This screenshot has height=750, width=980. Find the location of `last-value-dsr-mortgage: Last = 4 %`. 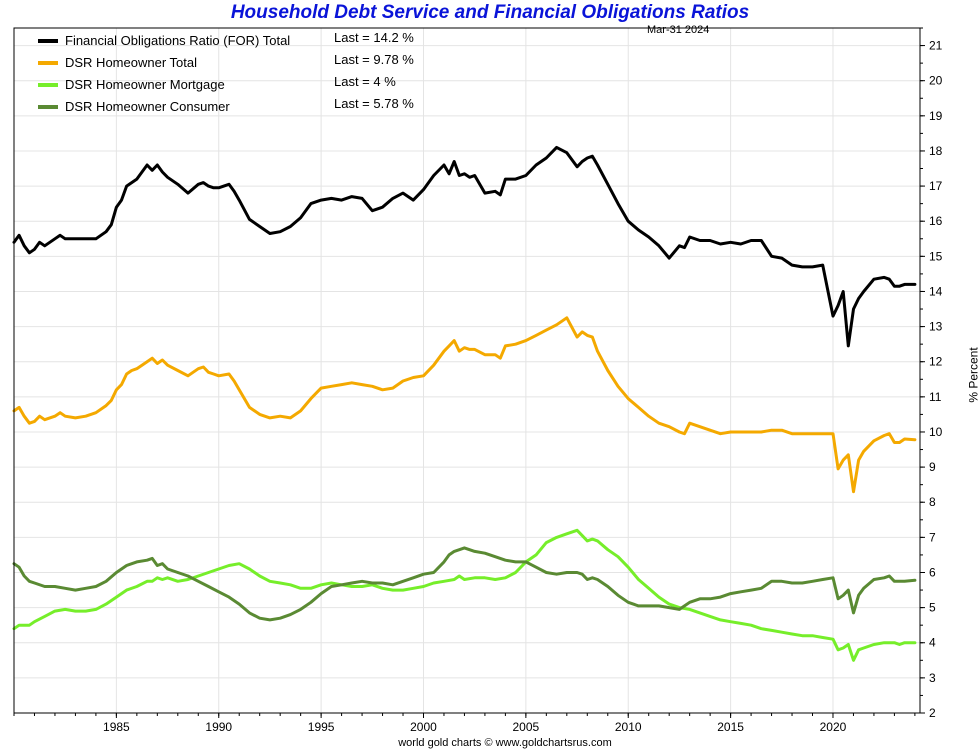

last-value-dsr-mortgage: Last = 4 % is located at coordinates (365, 81).